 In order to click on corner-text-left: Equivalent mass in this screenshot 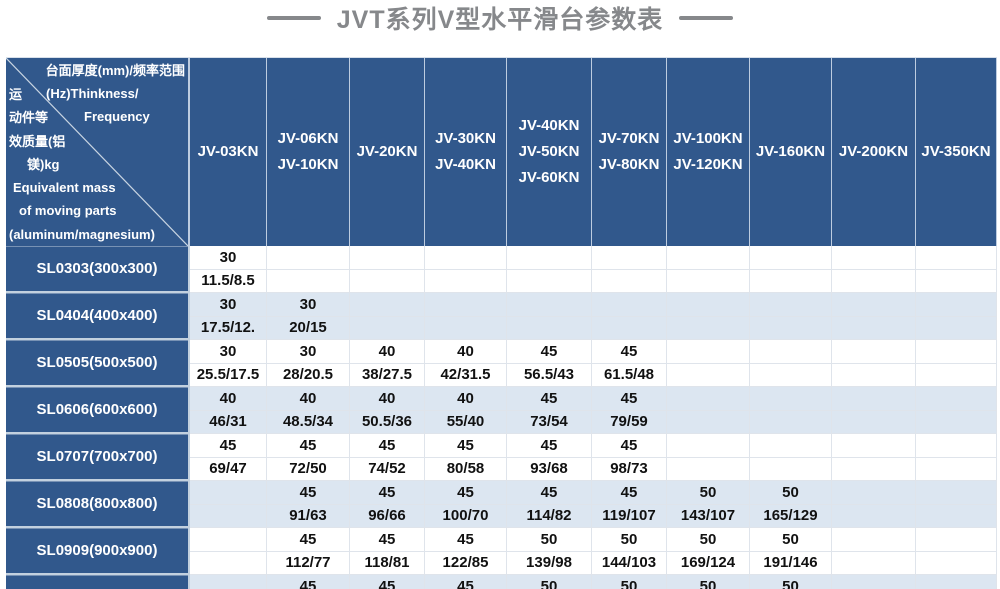, I will do `click(64, 187)`.